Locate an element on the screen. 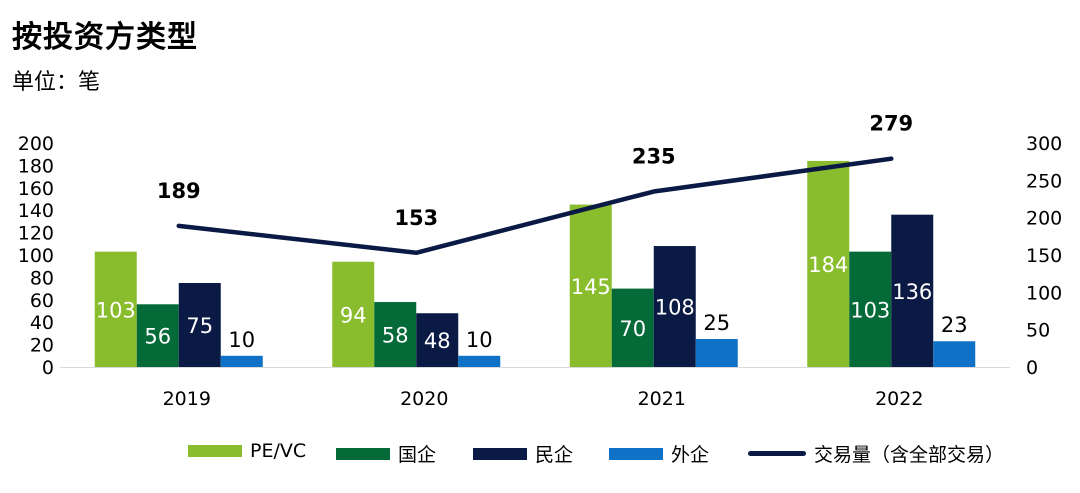  chart-title: 按投资方类型 is located at coordinates (105, 37).